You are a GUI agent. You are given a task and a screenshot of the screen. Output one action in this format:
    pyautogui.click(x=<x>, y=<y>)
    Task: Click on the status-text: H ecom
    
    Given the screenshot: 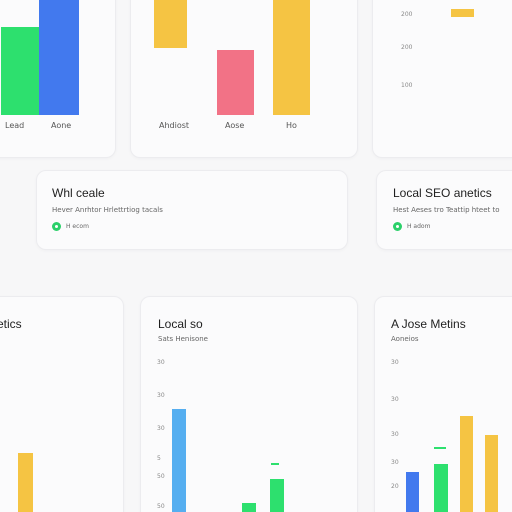 What is the action you would take?
    pyautogui.click(x=77, y=226)
    